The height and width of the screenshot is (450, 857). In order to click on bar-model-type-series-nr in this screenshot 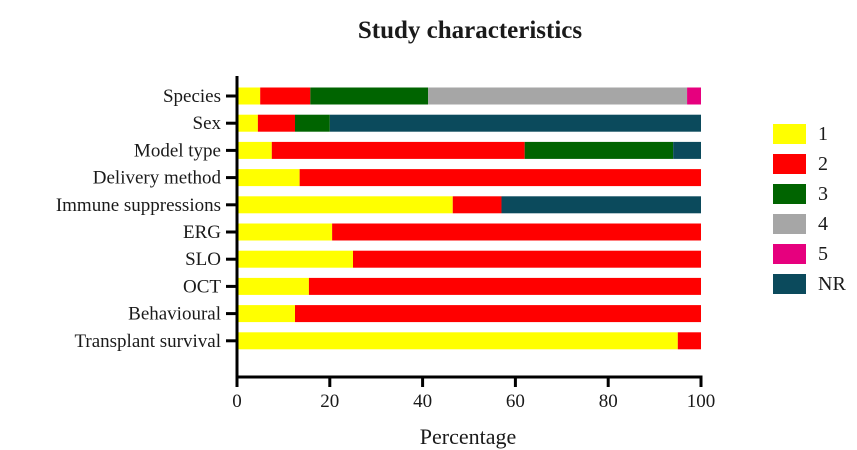, I will do `click(687, 150)`.